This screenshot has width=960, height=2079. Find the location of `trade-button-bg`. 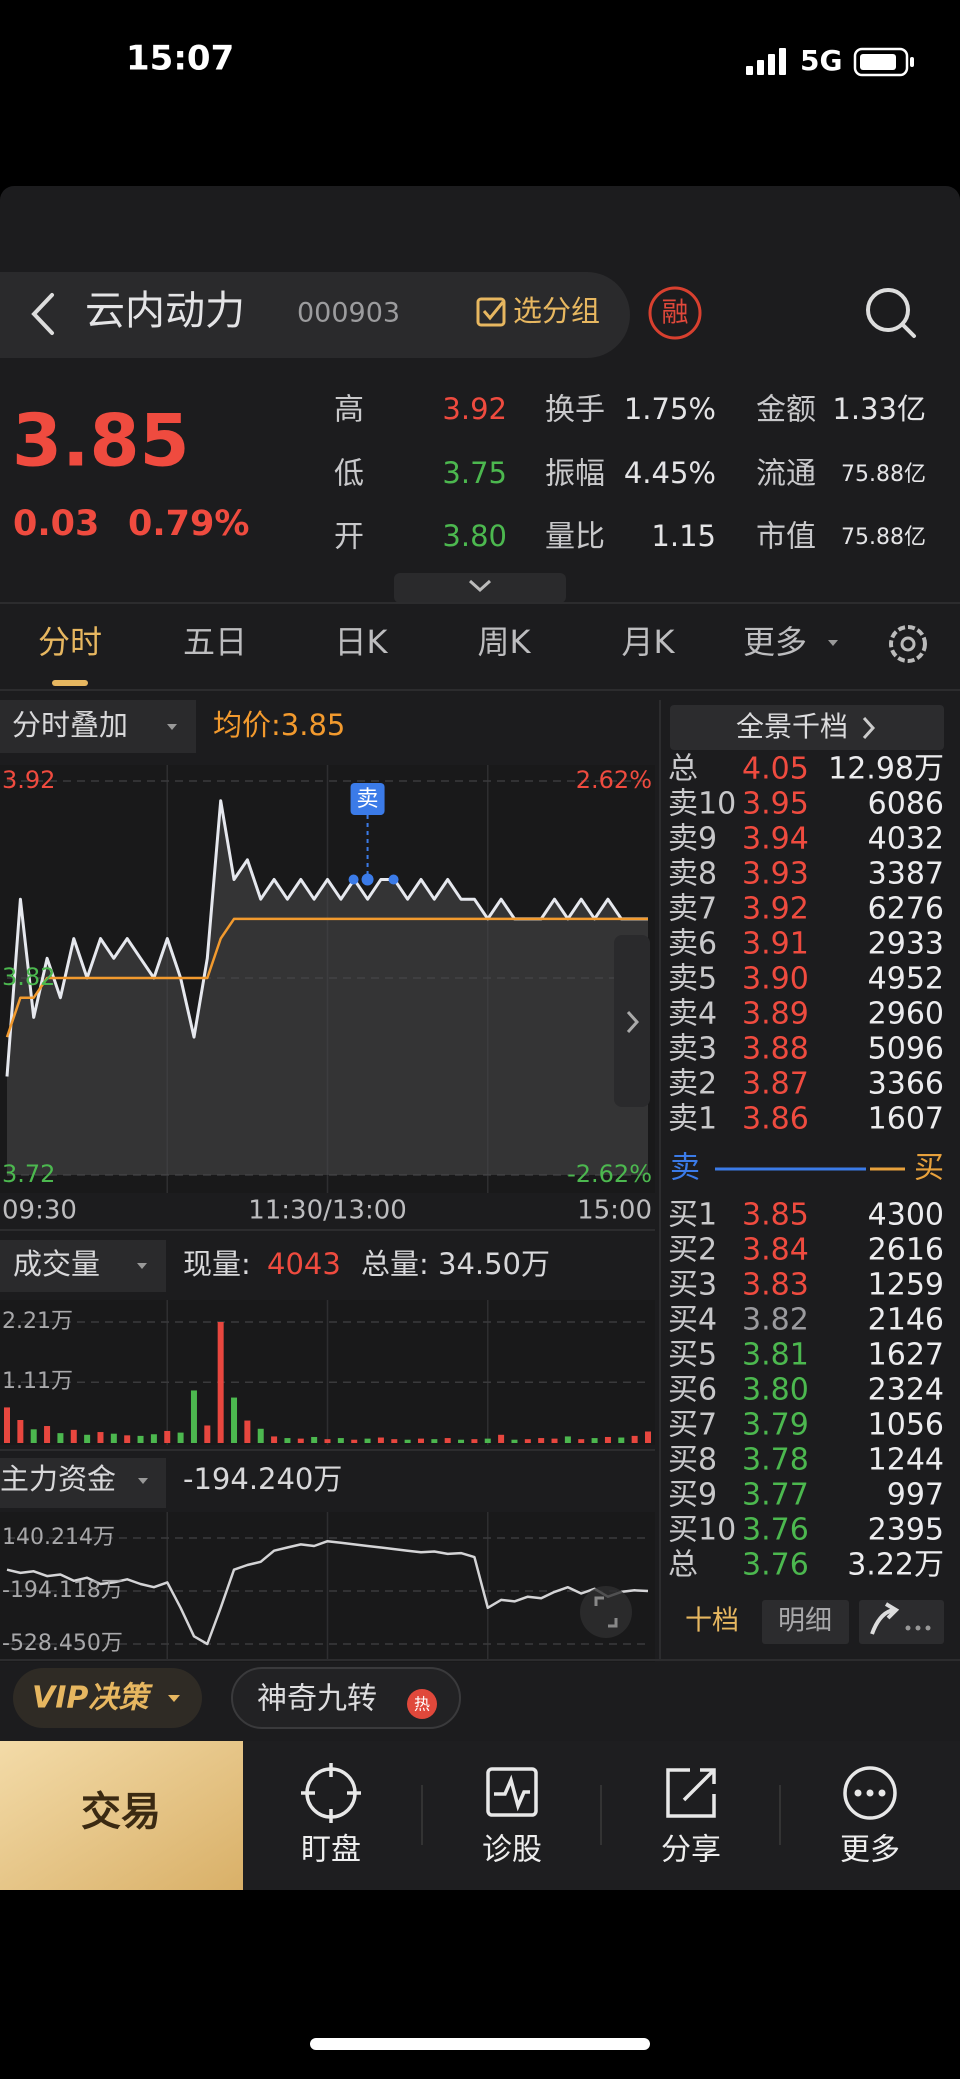

trade-button-bg is located at coordinates (121, 1815).